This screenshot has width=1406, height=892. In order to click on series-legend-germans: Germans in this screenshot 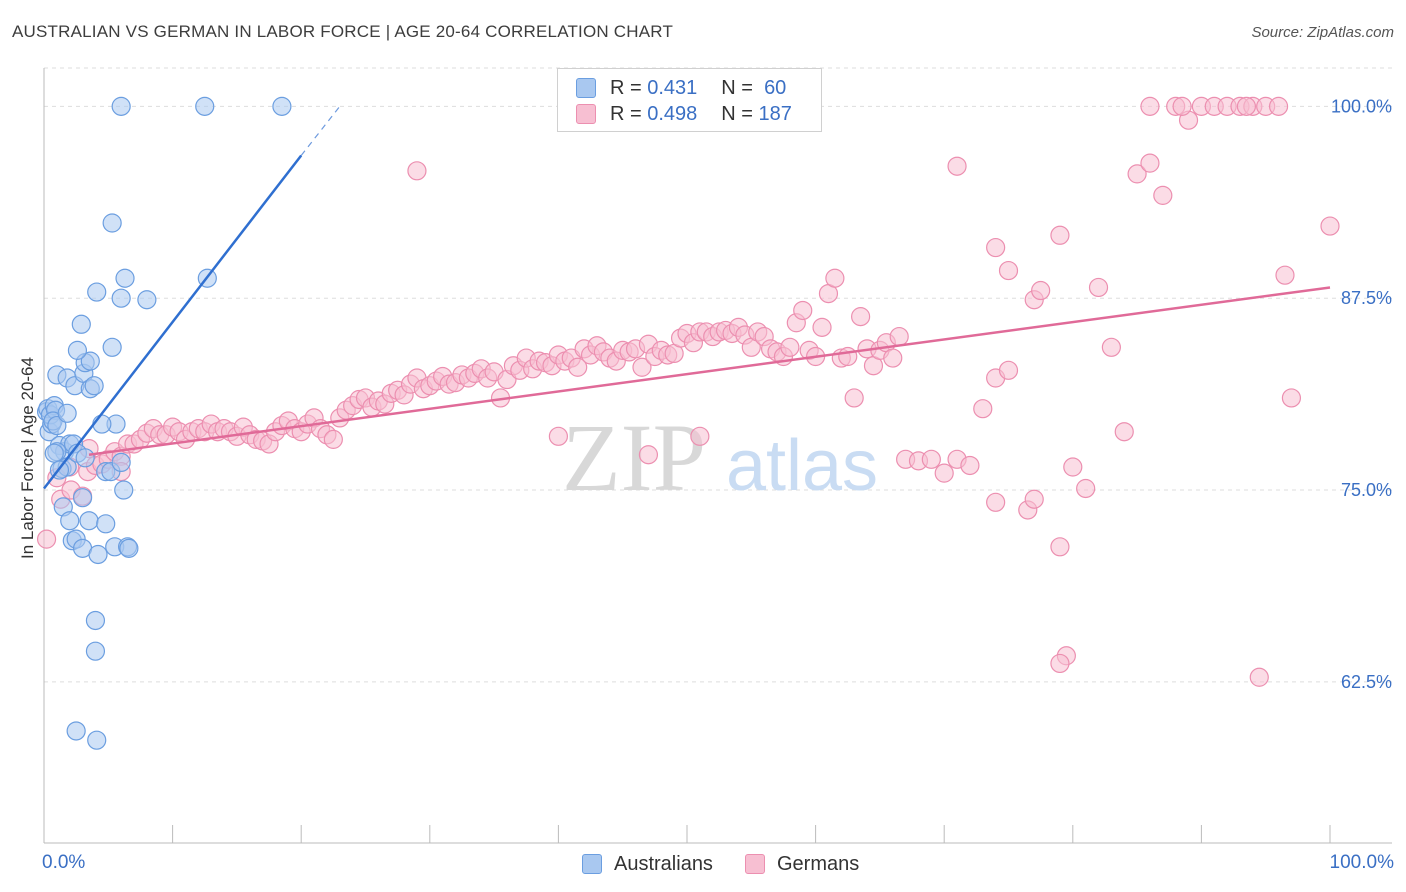, I will do `click(802, 864)`.